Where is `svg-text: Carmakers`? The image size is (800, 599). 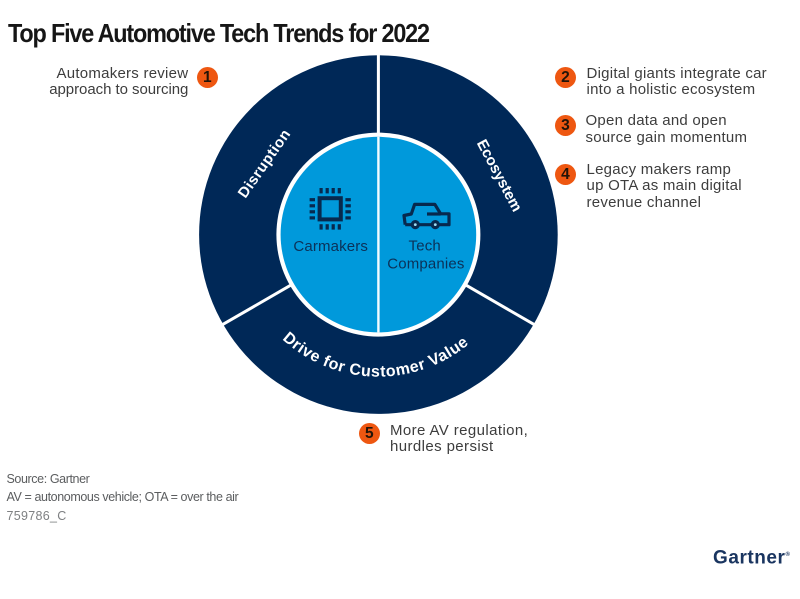
svg-text: Carmakers is located at coordinates (330, 246).